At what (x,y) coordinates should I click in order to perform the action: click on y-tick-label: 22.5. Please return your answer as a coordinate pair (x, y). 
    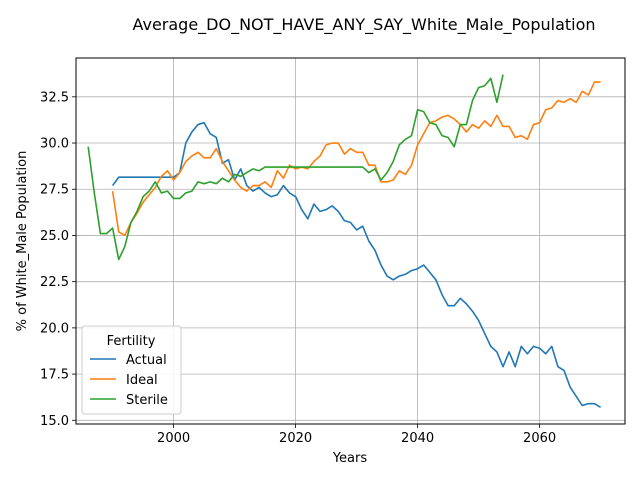
    Looking at the image, I should click on (54, 282).